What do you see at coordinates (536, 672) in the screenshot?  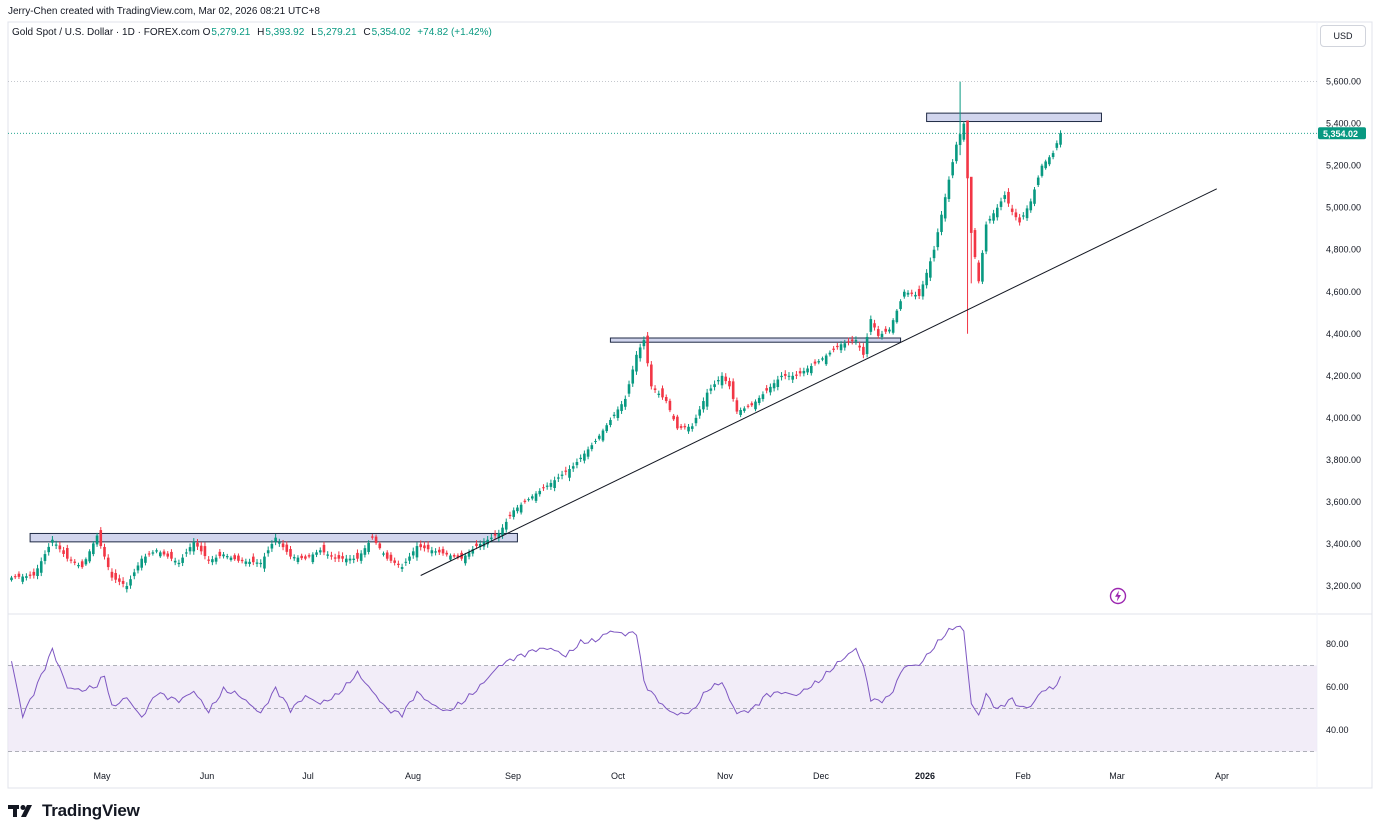 I see `rsi-line` at bounding box center [536, 672].